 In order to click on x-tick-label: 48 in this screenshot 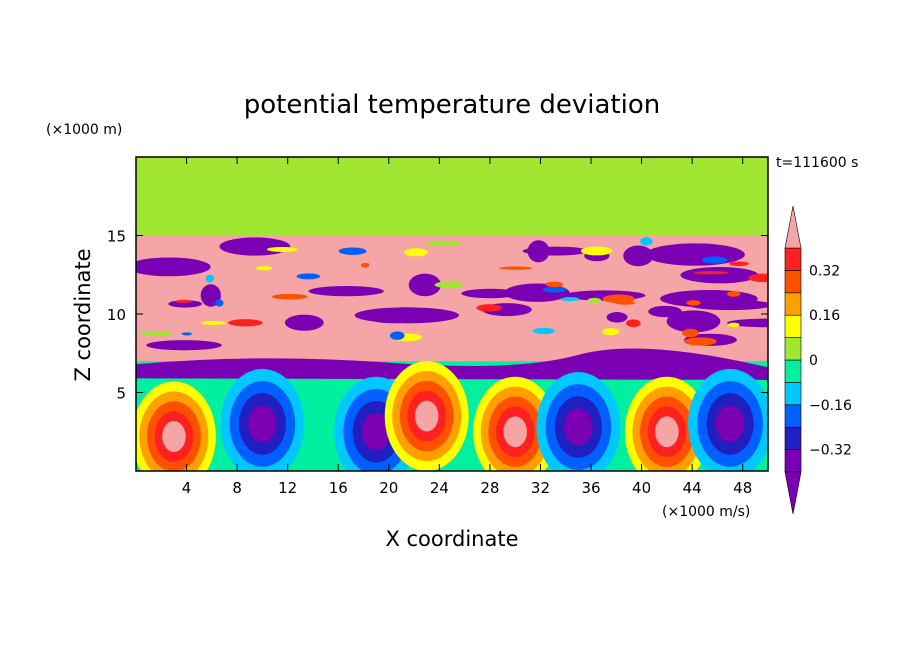, I will do `click(742, 488)`.